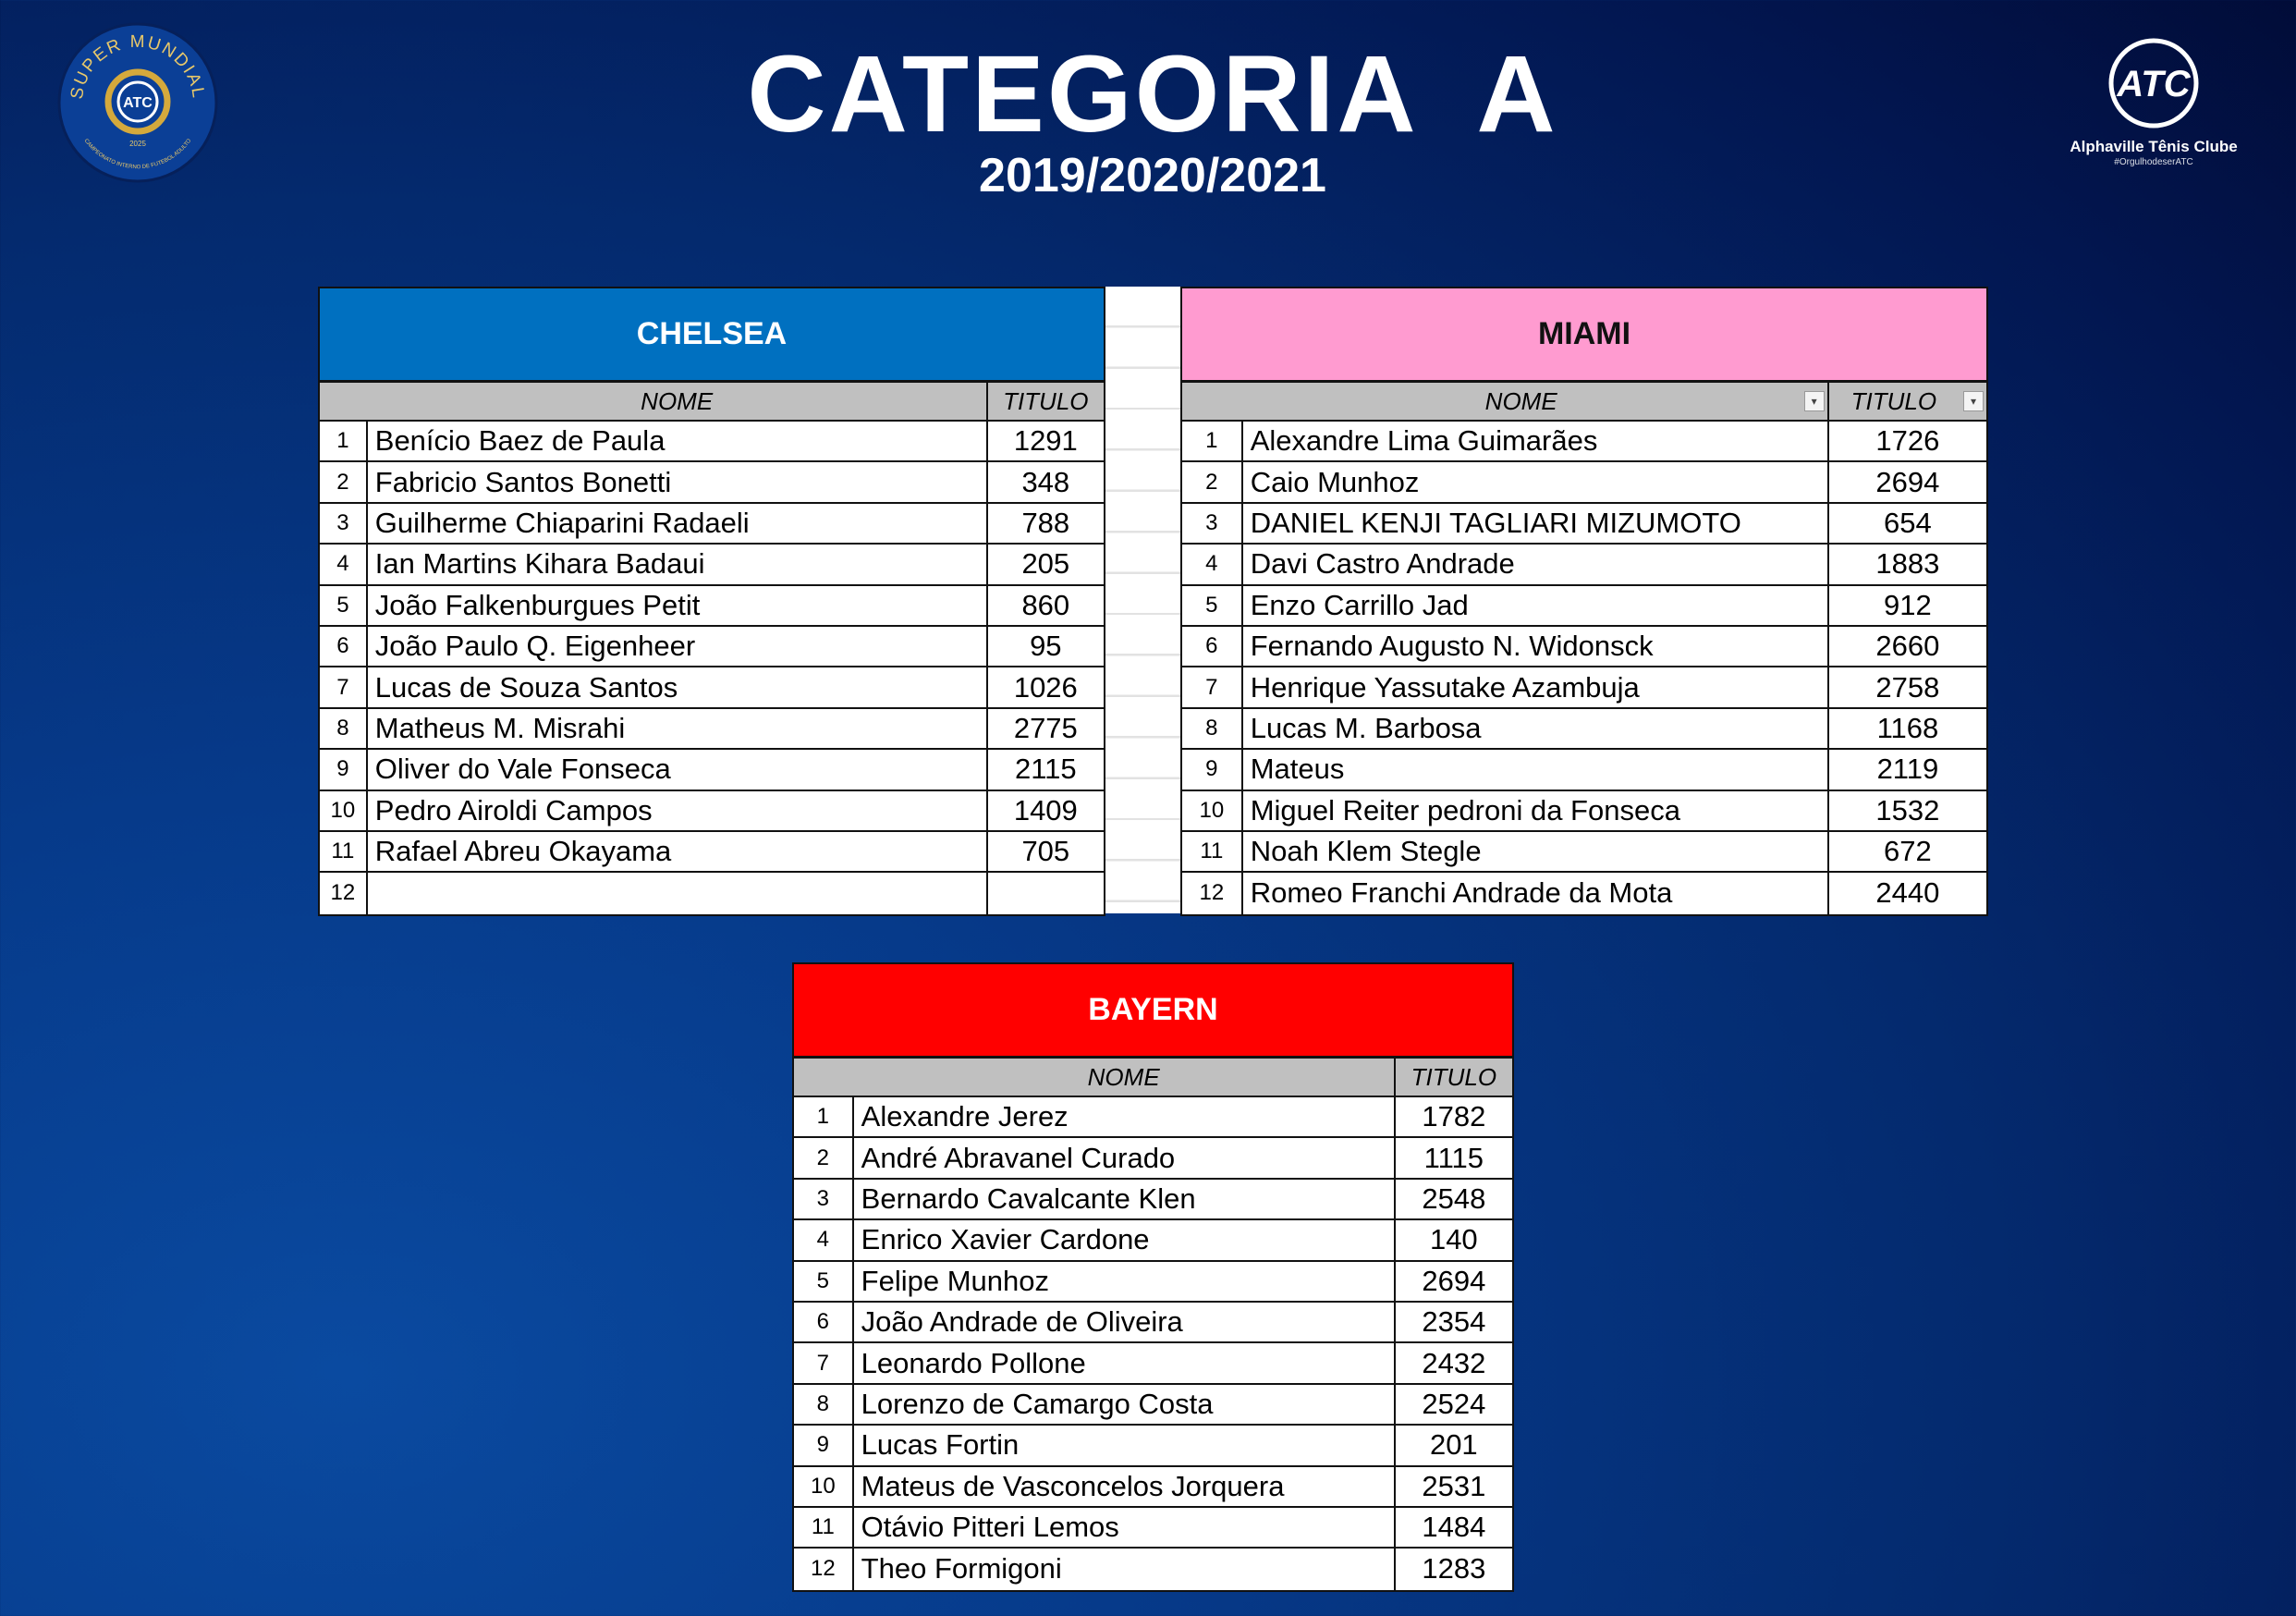  Describe the element at coordinates (1045, 687) in the screenshot. I see `player-titulo: 1026` at that location.